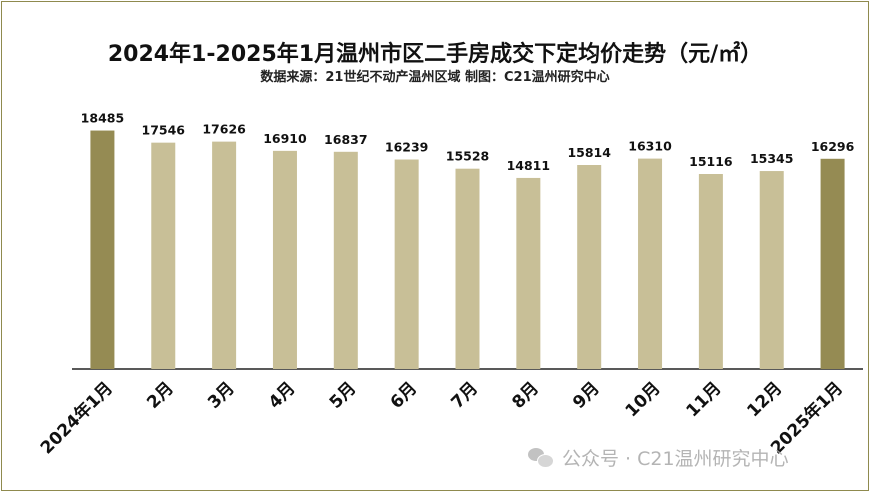 Image resolution: width=870 pixels, height=492 pixels. I want to click on category-label-5: 6月, so click(404, 395).